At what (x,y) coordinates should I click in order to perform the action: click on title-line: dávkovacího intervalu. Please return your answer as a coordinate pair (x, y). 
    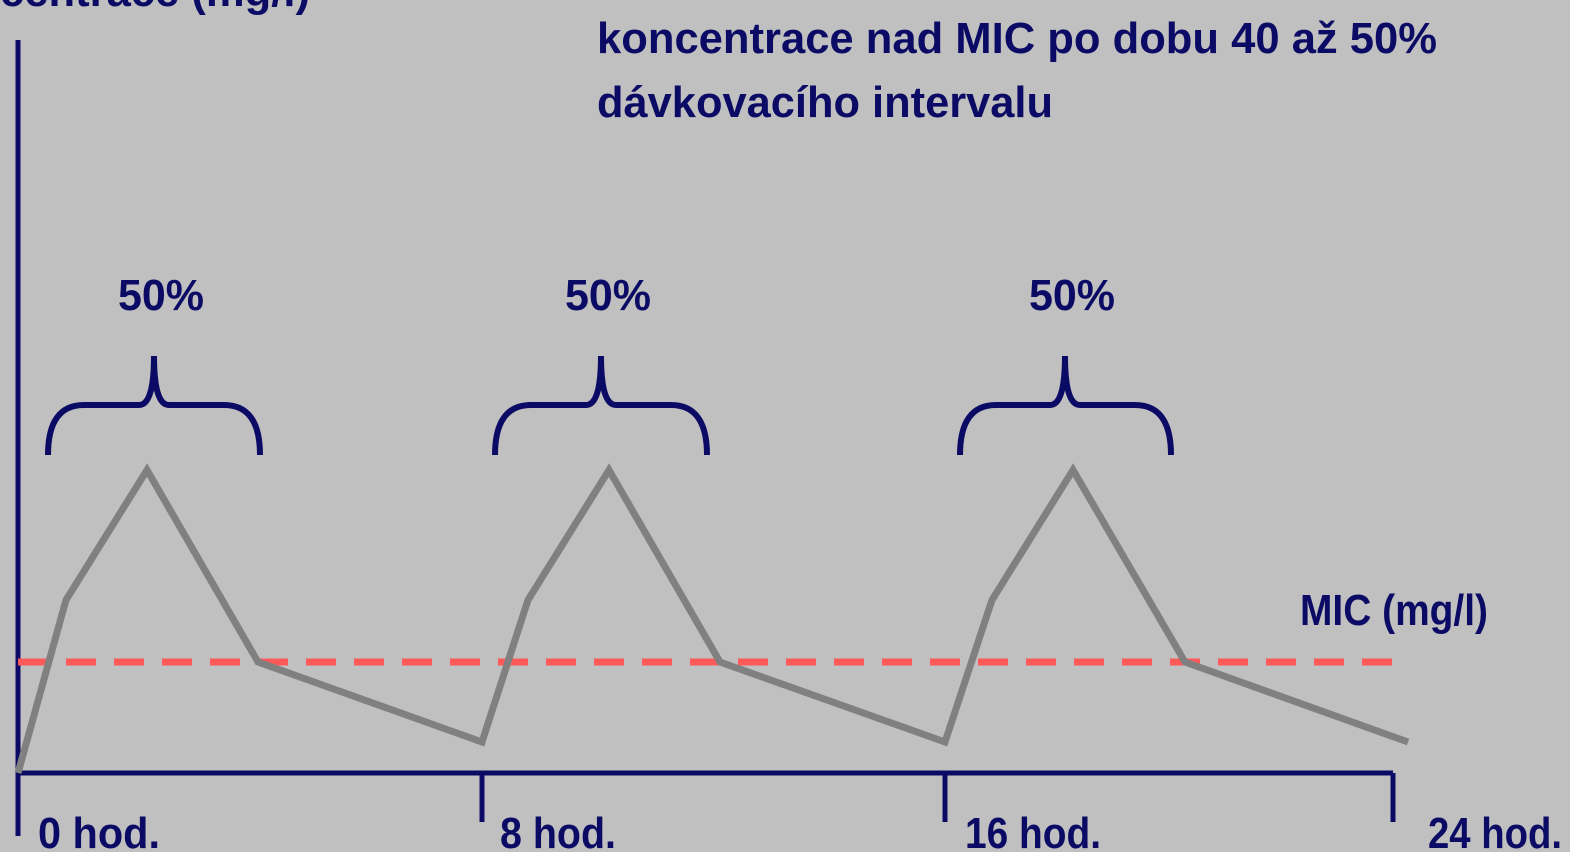
    Looking at the image, I should click on (825, 102).